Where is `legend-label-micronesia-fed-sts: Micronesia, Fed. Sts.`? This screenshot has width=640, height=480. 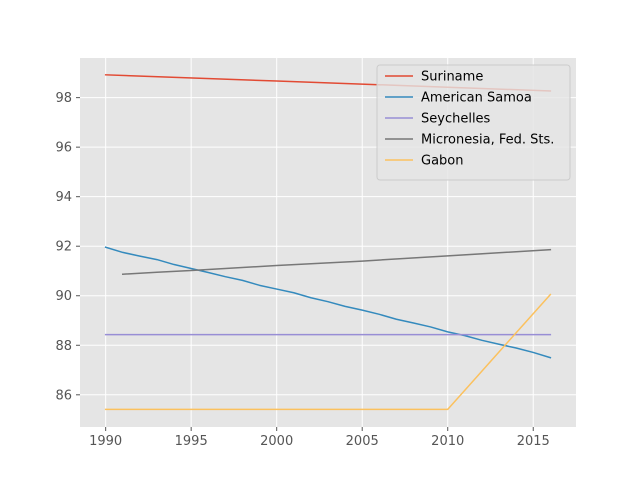
legend-label-micronesia-fed-sts: Micronesia, Fed. Sts. is located at coordinates (487, 140).